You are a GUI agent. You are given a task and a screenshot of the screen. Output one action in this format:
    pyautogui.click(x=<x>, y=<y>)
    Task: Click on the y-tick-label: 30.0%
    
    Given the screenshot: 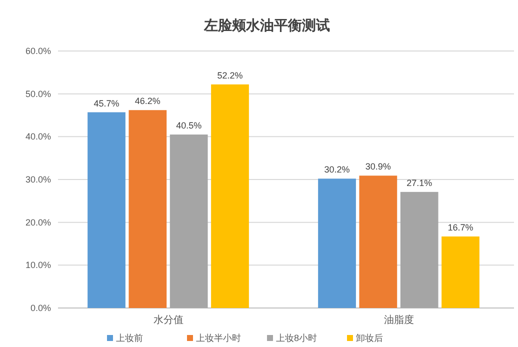 What is the action you would take?
    pyautogui.click(x=38, y=179)
    